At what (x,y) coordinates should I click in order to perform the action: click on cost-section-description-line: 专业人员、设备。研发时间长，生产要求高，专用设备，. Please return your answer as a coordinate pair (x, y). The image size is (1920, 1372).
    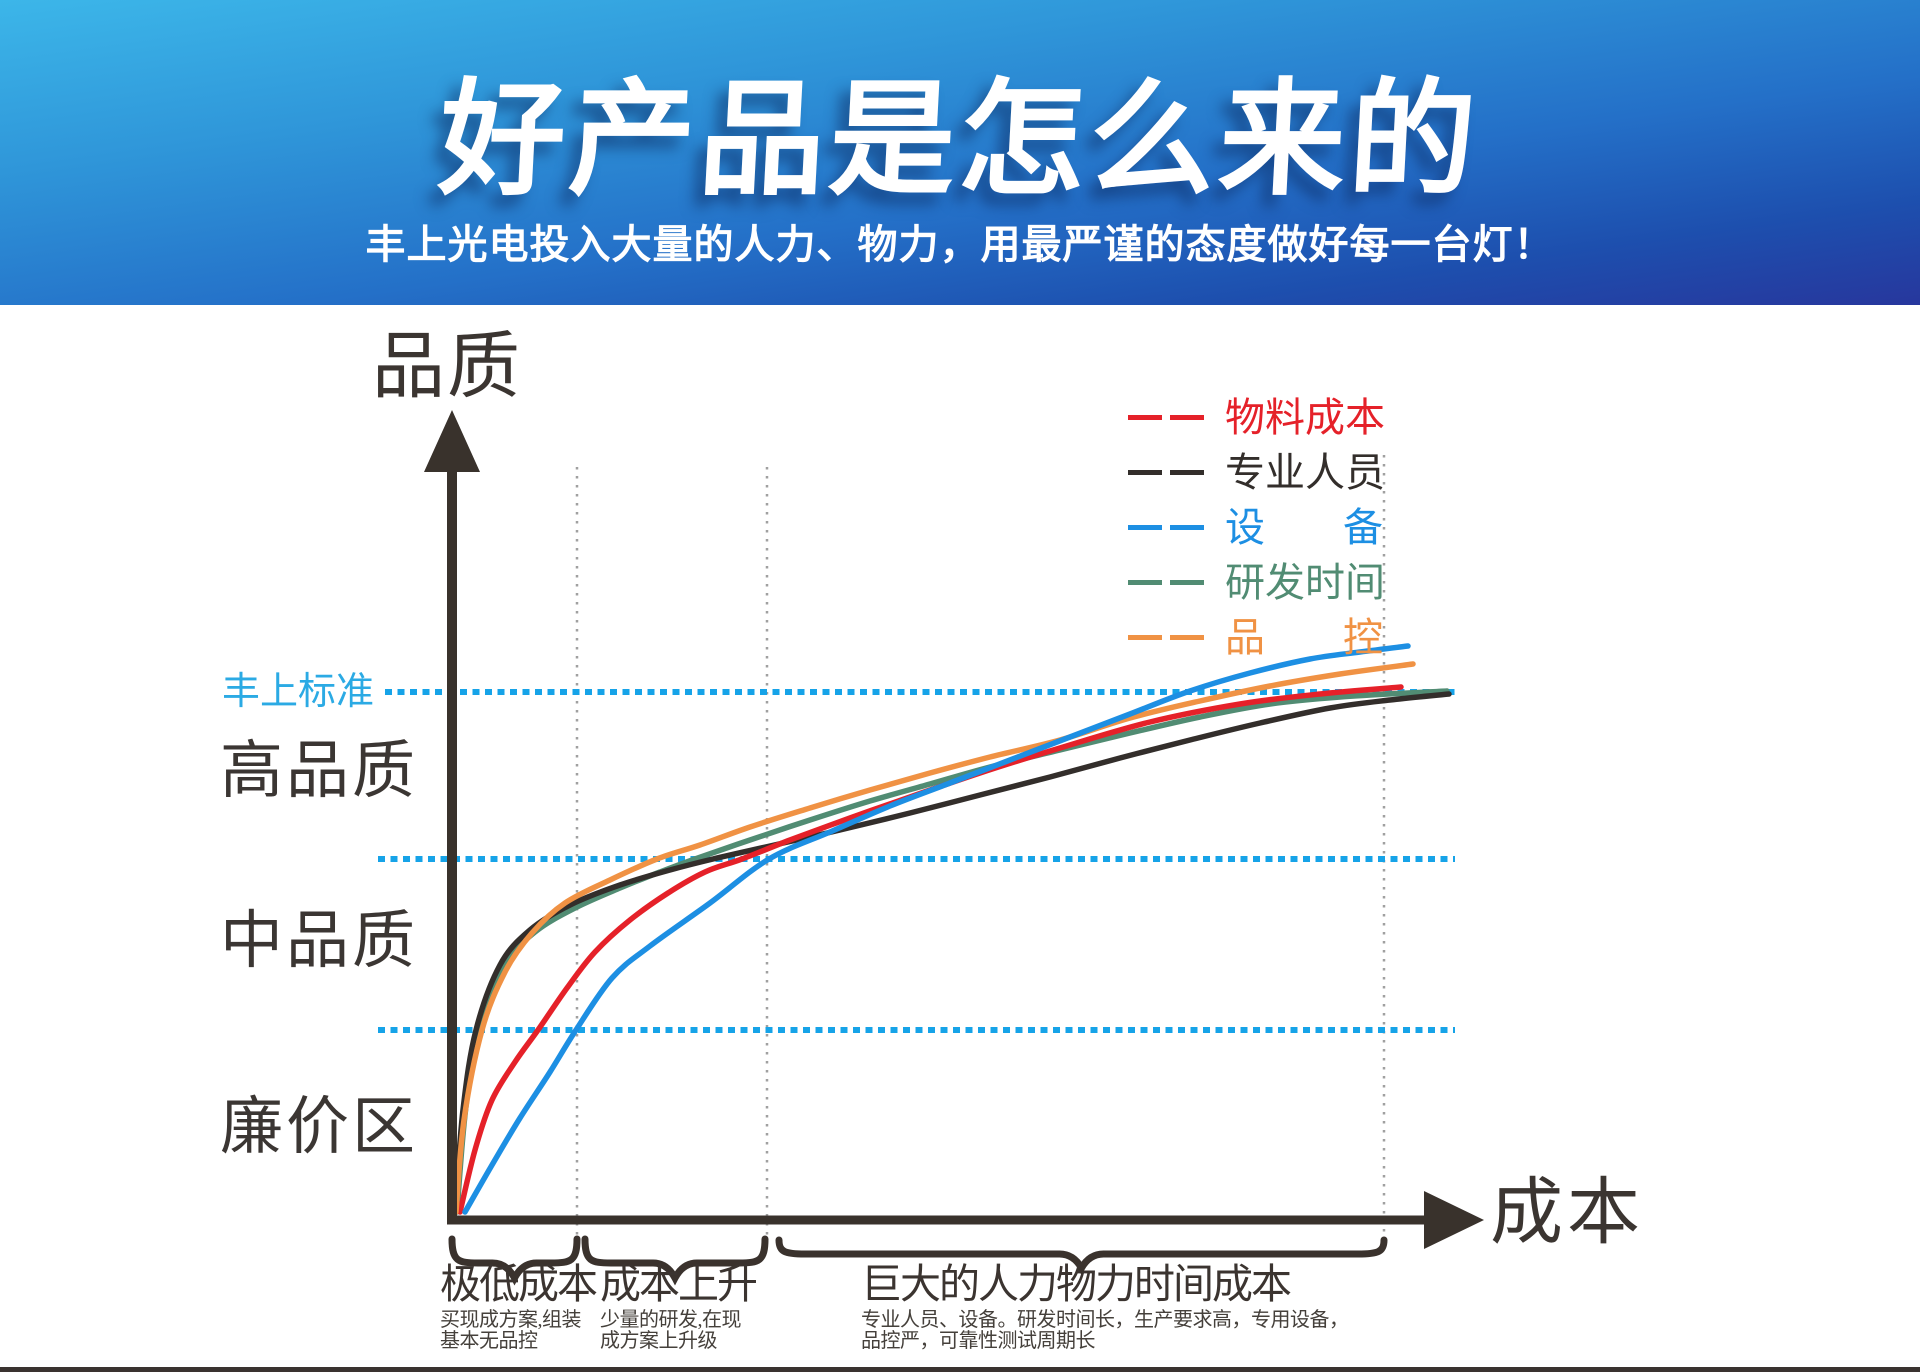
    Looking at the image, I should click on (1105, 1320).